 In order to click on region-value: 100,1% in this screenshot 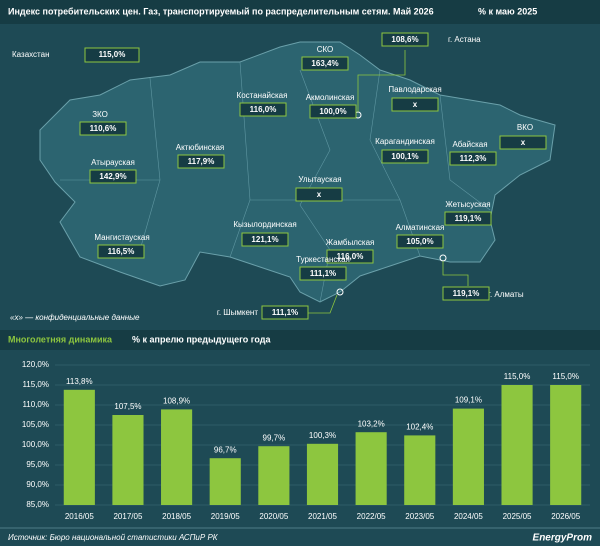, I will do `click(404, 156)`.